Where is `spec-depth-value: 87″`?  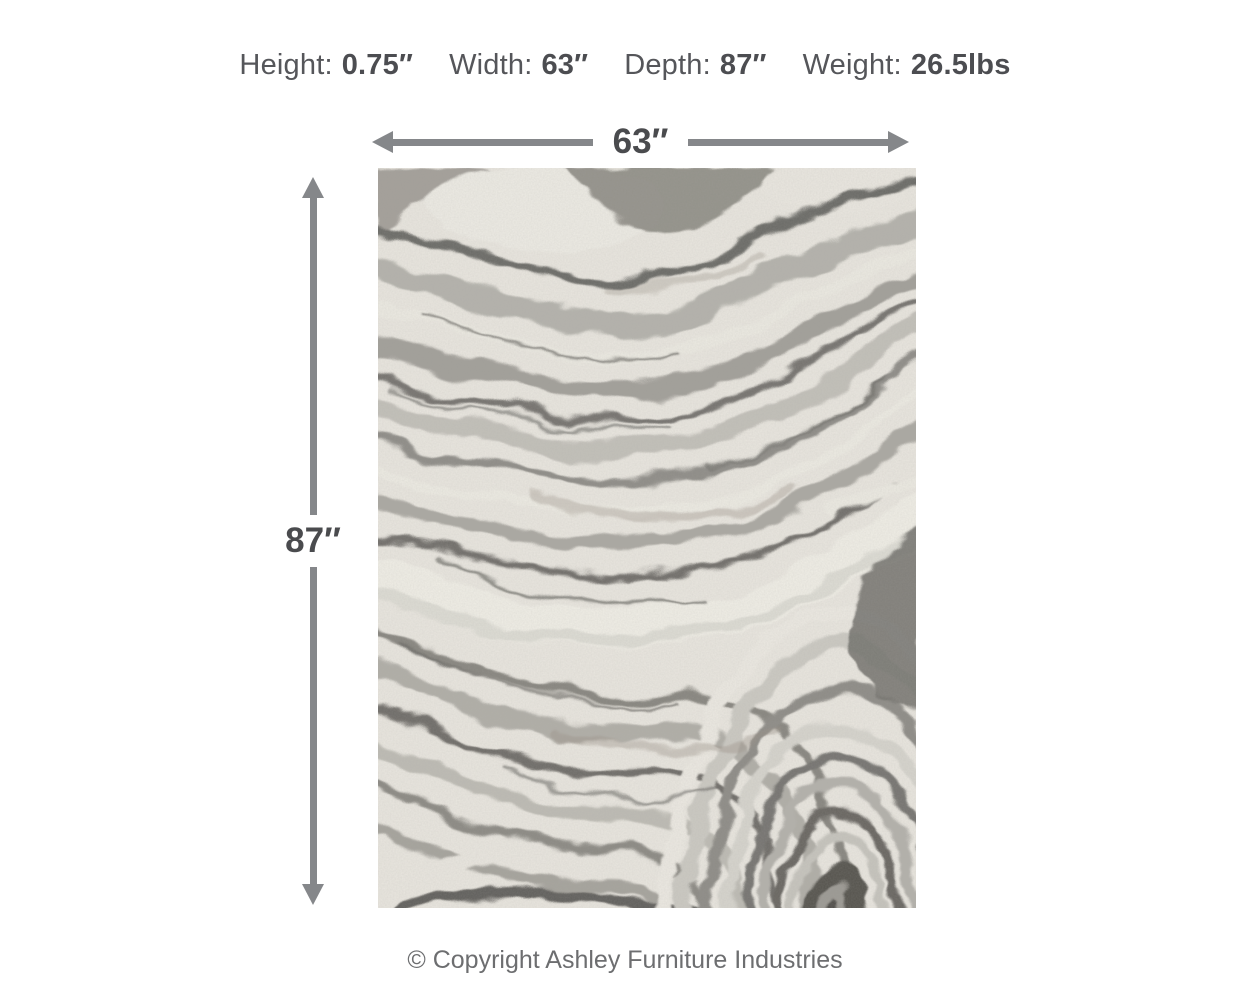
spec-depth-value: 87″ is located at coordinates (743, 65).